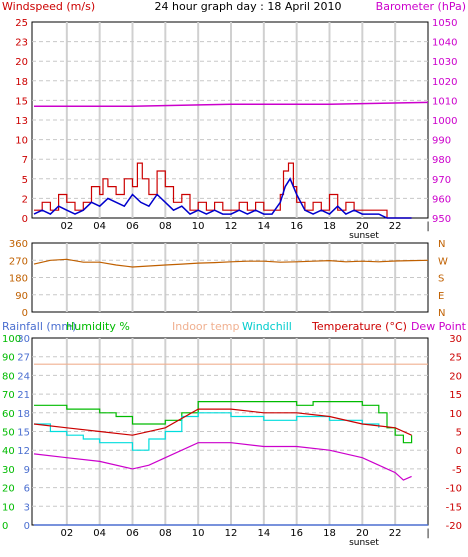 The height and width of the screenshot is (557, 468). I want to click on rainfall-tick-label: 9, so click(27, 470).